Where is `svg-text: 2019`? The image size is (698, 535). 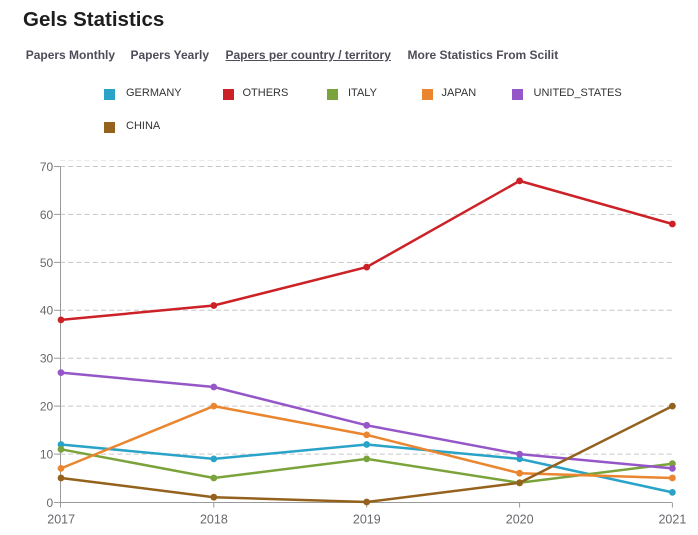 svg-text: 2019 is located at coordinates (367, 520).